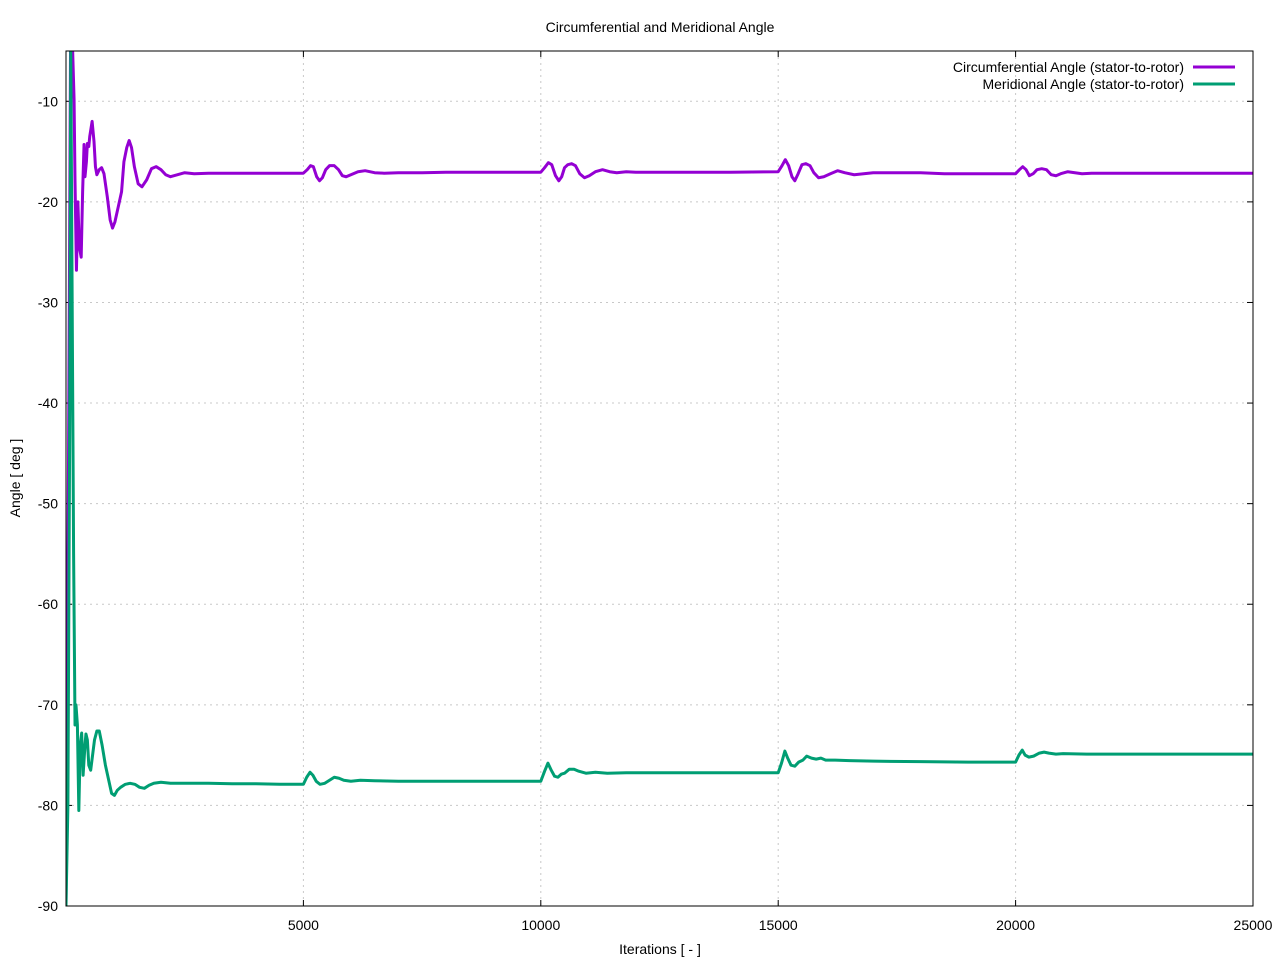  Describe the element at coordinates (1015, 925) in the screenshot. I see `x-tick-label: 20000` at that location.